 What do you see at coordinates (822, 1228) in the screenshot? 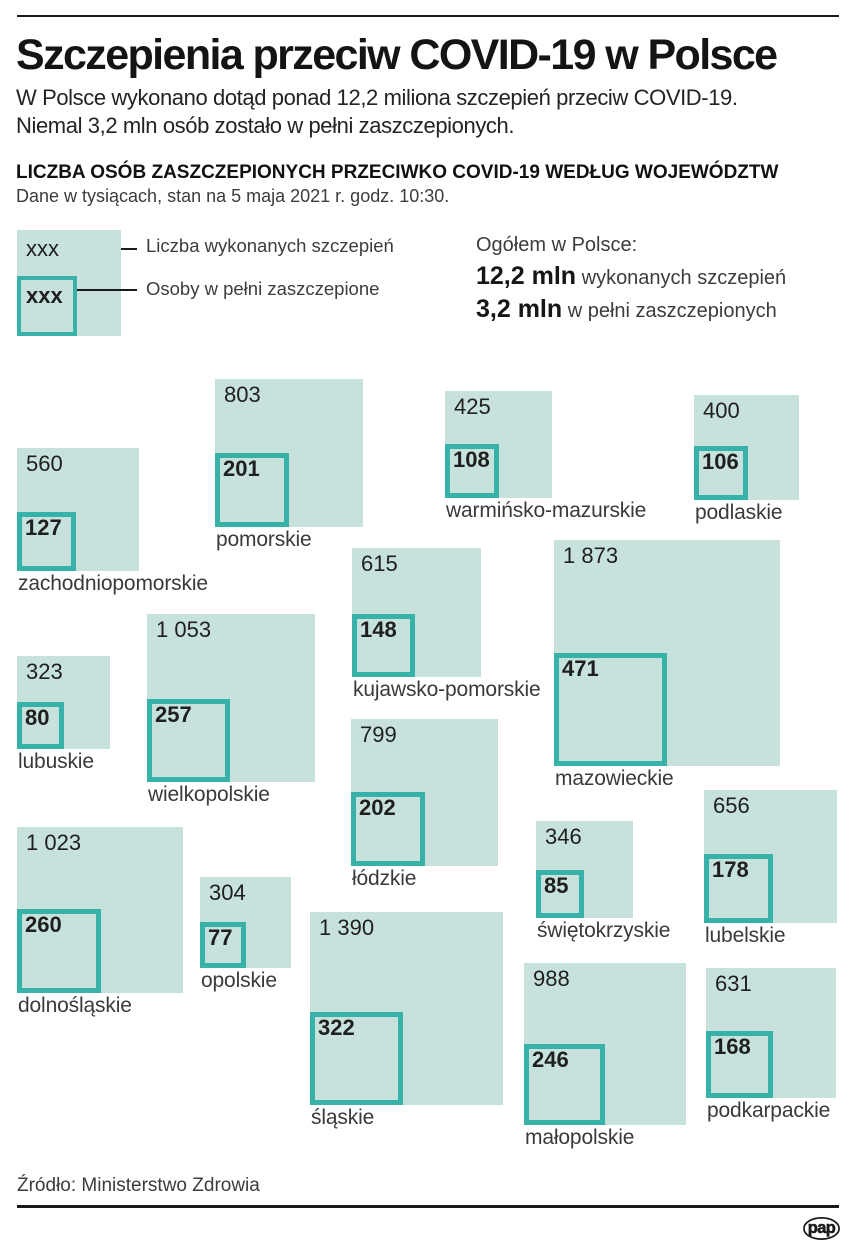
I see `svg-text: pap` at bounding box center [822, 1228].